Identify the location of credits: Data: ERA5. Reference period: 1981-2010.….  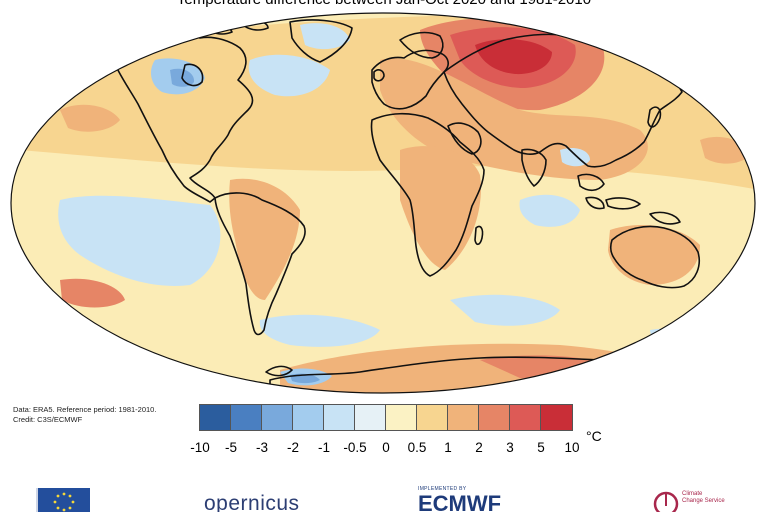
(84, 415).